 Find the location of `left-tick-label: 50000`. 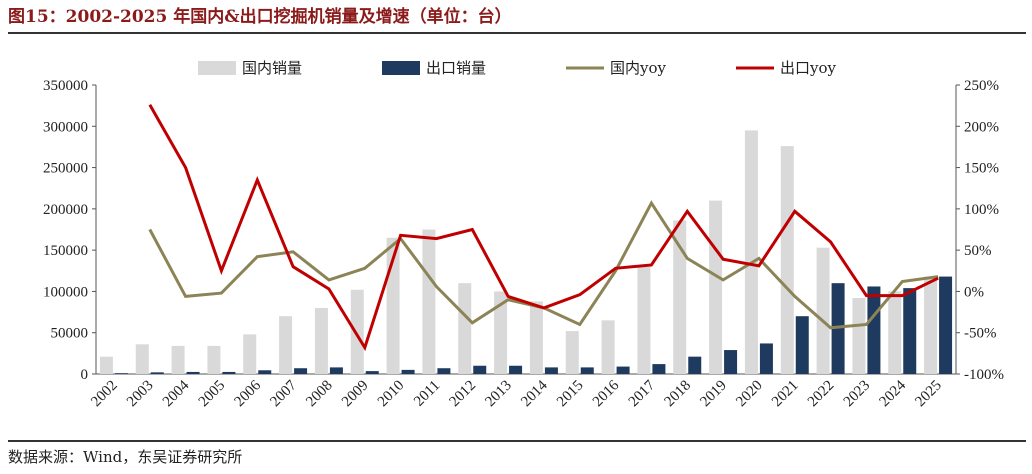

left-tick-label: 50000 is located at coordinates (70, 334).